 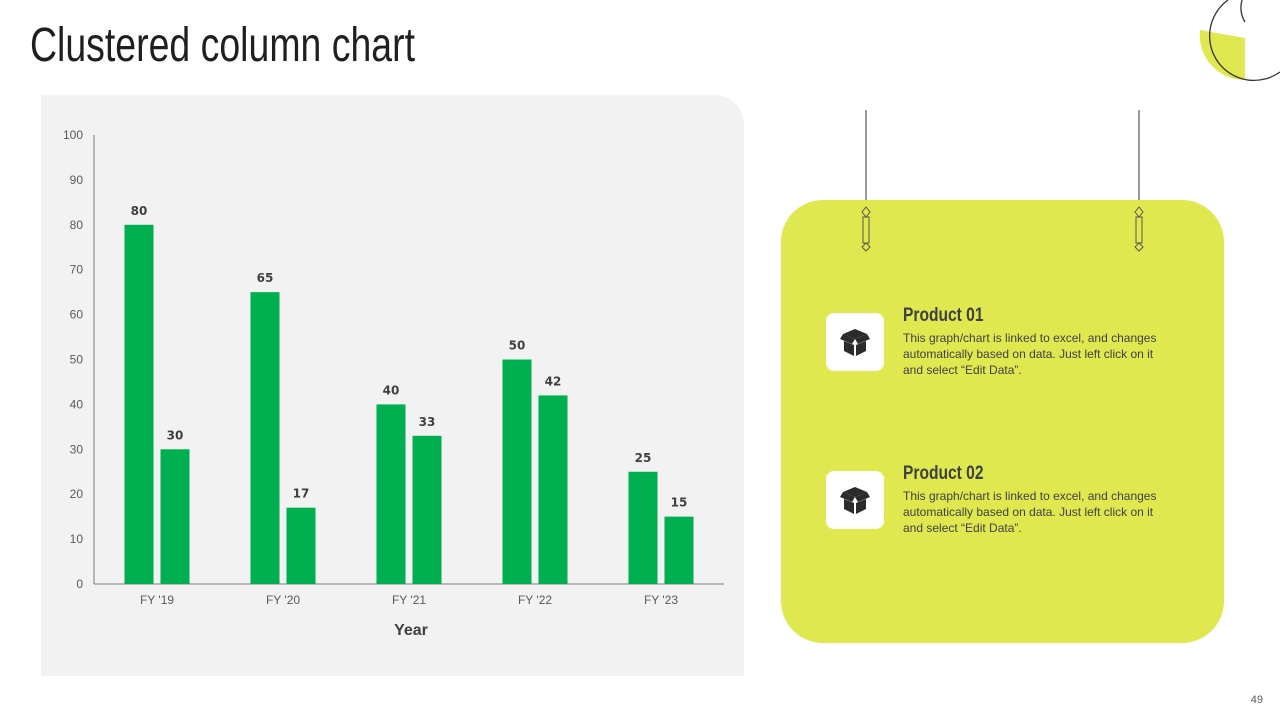 What do you see at coordinates (427, 422) in the screenshot?
I see `data-label: 33` at bounding box center [427, 422].